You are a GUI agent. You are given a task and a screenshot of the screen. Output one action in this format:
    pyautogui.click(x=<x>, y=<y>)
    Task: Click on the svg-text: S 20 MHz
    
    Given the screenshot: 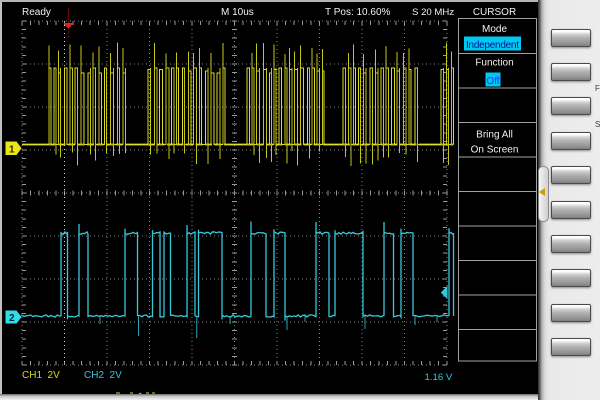 What is the action you would take?
    pyautogui.click(x=433, y=12)
    